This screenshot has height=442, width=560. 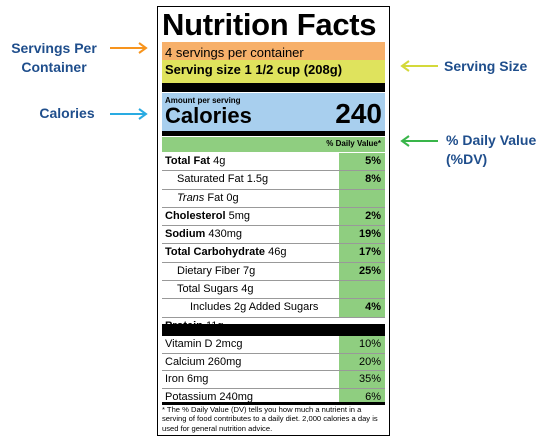 I want to click on nutrient-amount: 5mg, so click(x=239, y=215).